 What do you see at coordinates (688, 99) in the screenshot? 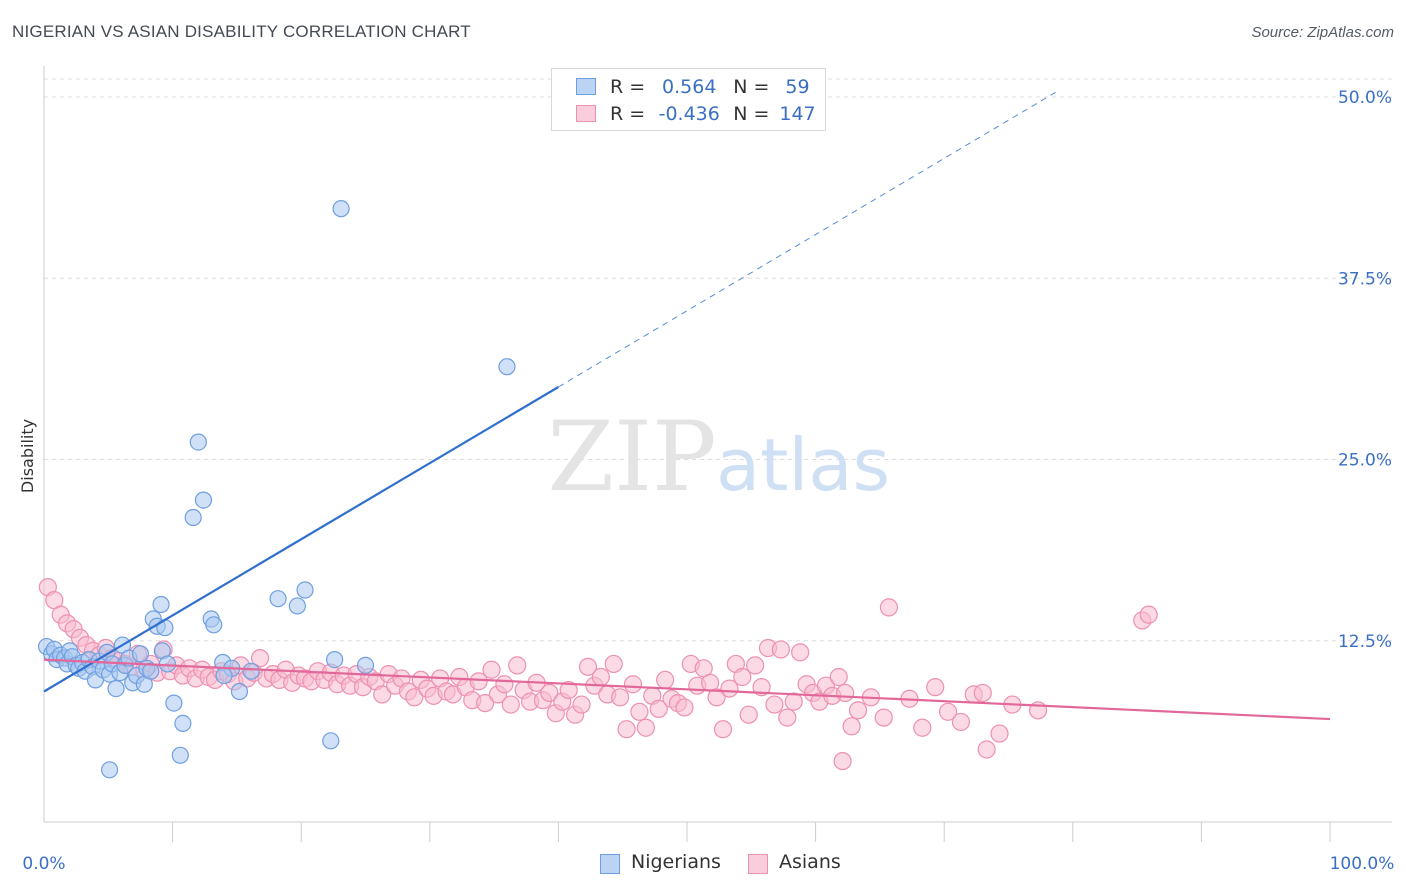
I see `correlation-legend: R = 0.564 N = 59 R = -0.436 N = 147` at bounding box center [688, 99].